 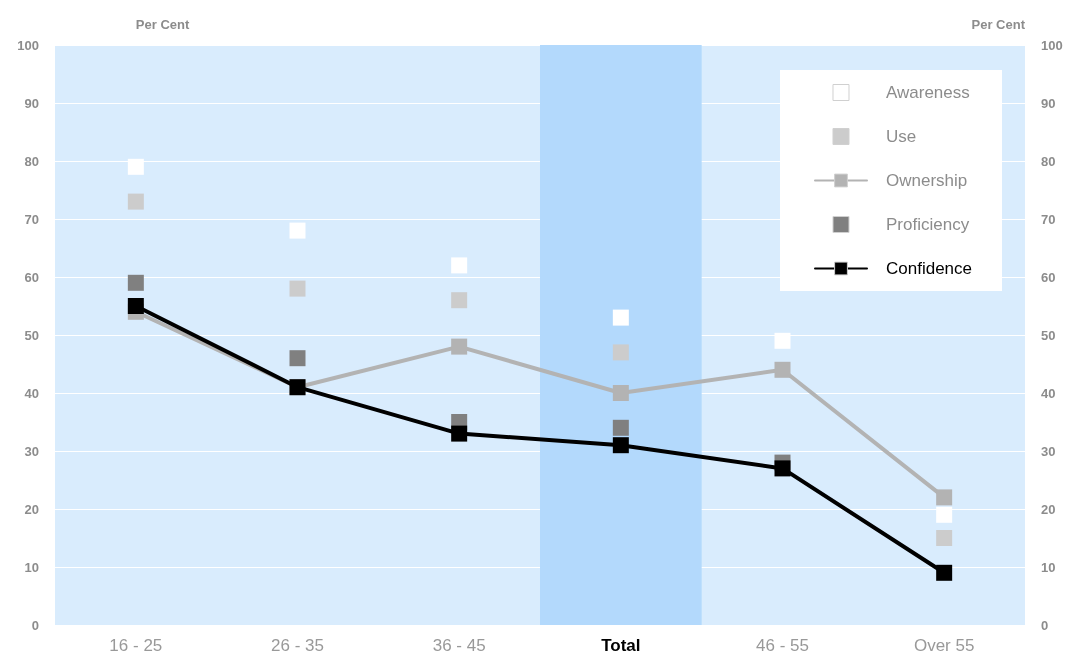 What do you see at coordinates (1048, 103) in the screenshot?
I see `y2-tick-label: 90` at bounding box center [1048, 103].